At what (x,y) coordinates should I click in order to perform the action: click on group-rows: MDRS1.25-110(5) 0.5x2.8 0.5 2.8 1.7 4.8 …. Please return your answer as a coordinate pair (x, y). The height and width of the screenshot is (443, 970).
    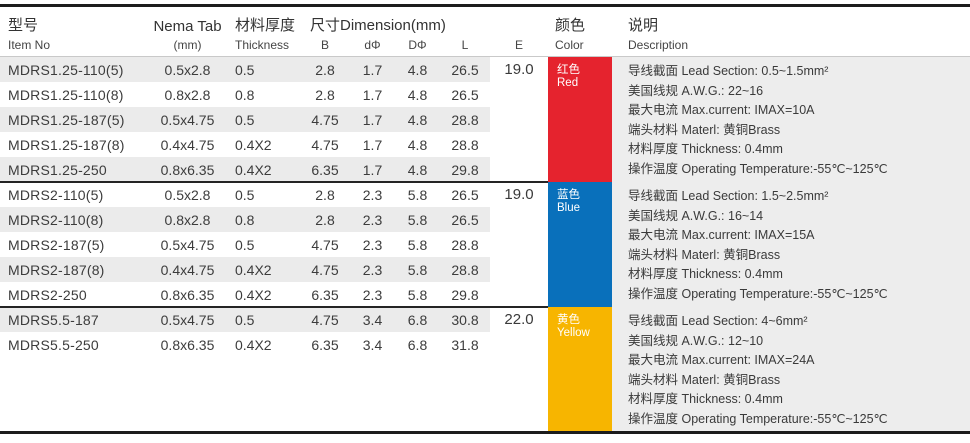
    Looking at the image, I should click on (245, 119).